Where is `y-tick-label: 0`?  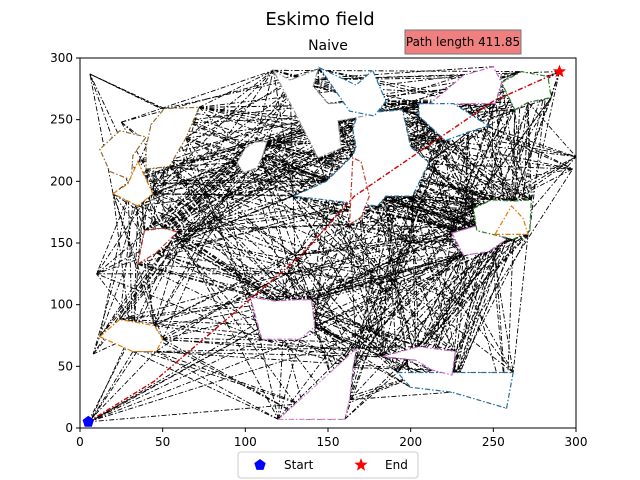 y-tick-label: 0 is located at coordinates (69, 428).